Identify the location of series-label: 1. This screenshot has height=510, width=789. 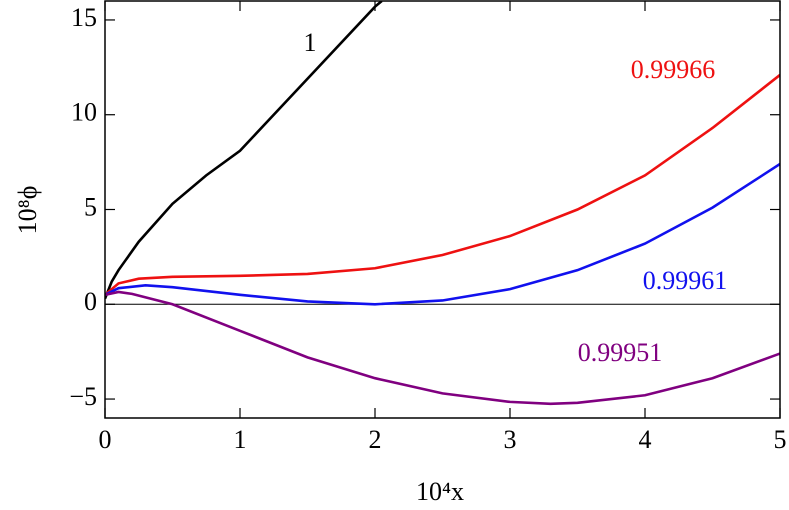
(310, 42).